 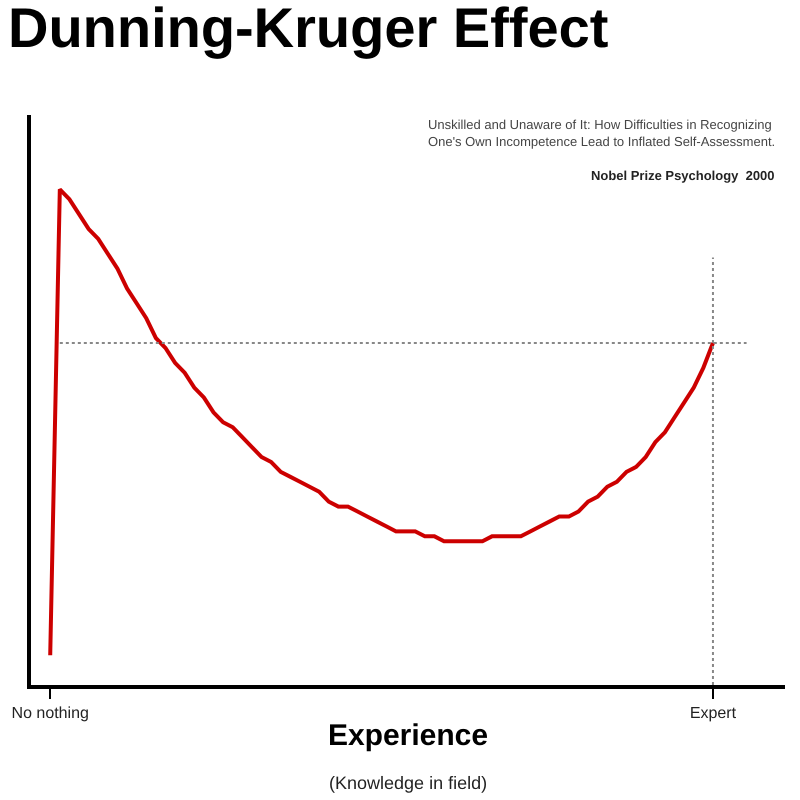 I want to click on x-tick-label: No nothing, so click(x=50, y=713).